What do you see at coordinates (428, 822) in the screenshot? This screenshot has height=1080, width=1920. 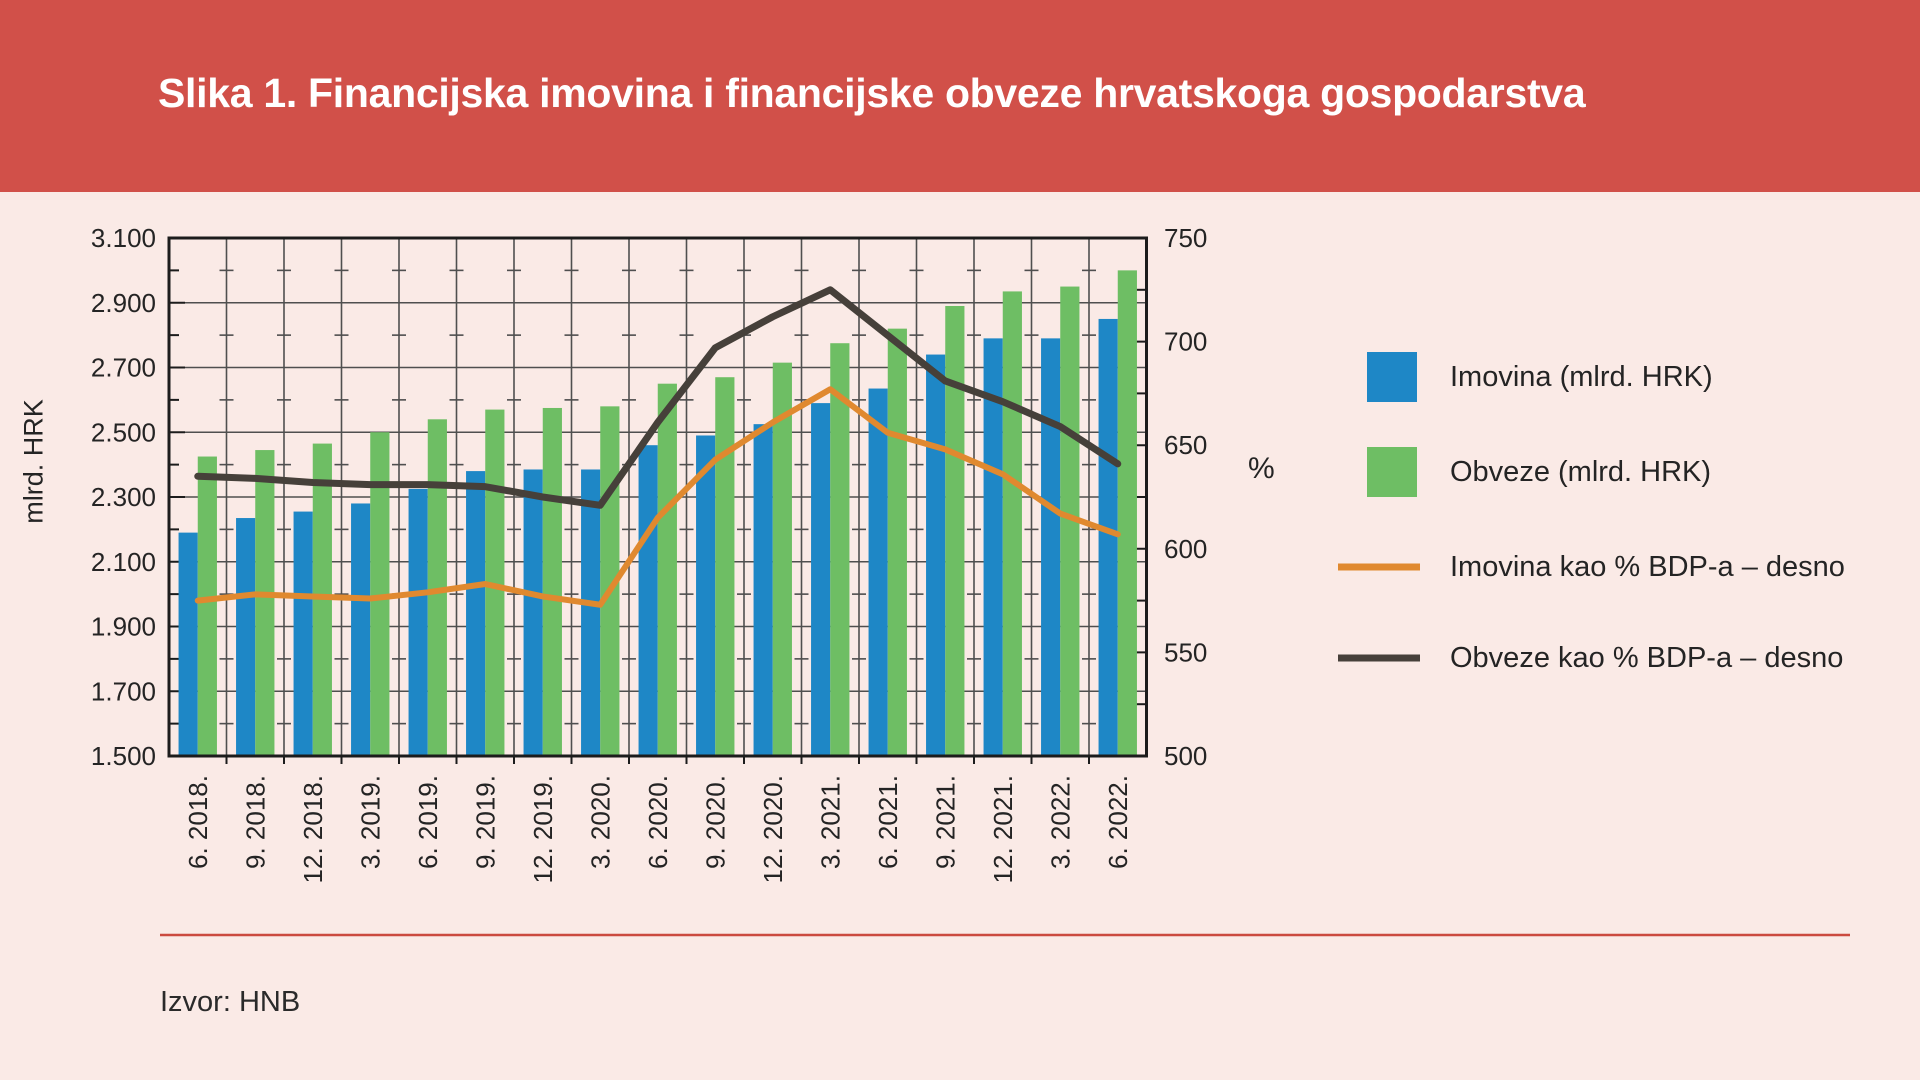 I see `x-tick-label: 6. 2019.` at bounding box center [428, 822].